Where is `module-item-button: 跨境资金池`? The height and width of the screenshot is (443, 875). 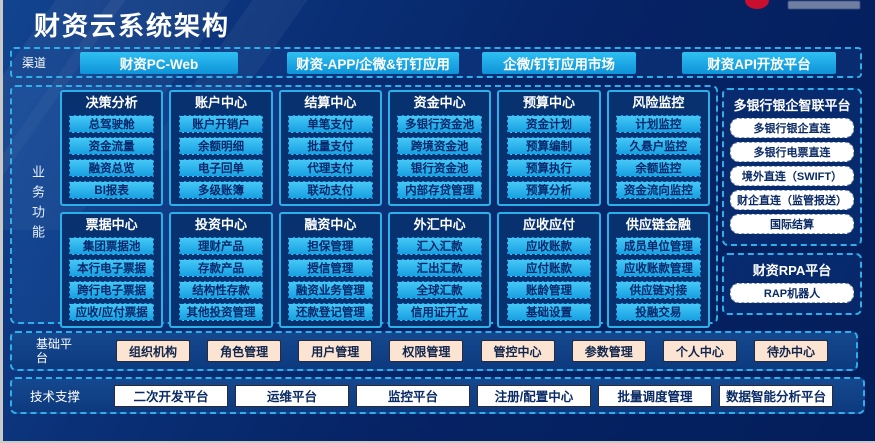
module-item-button: 跨境资金池 is located at coordinates (440, 146).